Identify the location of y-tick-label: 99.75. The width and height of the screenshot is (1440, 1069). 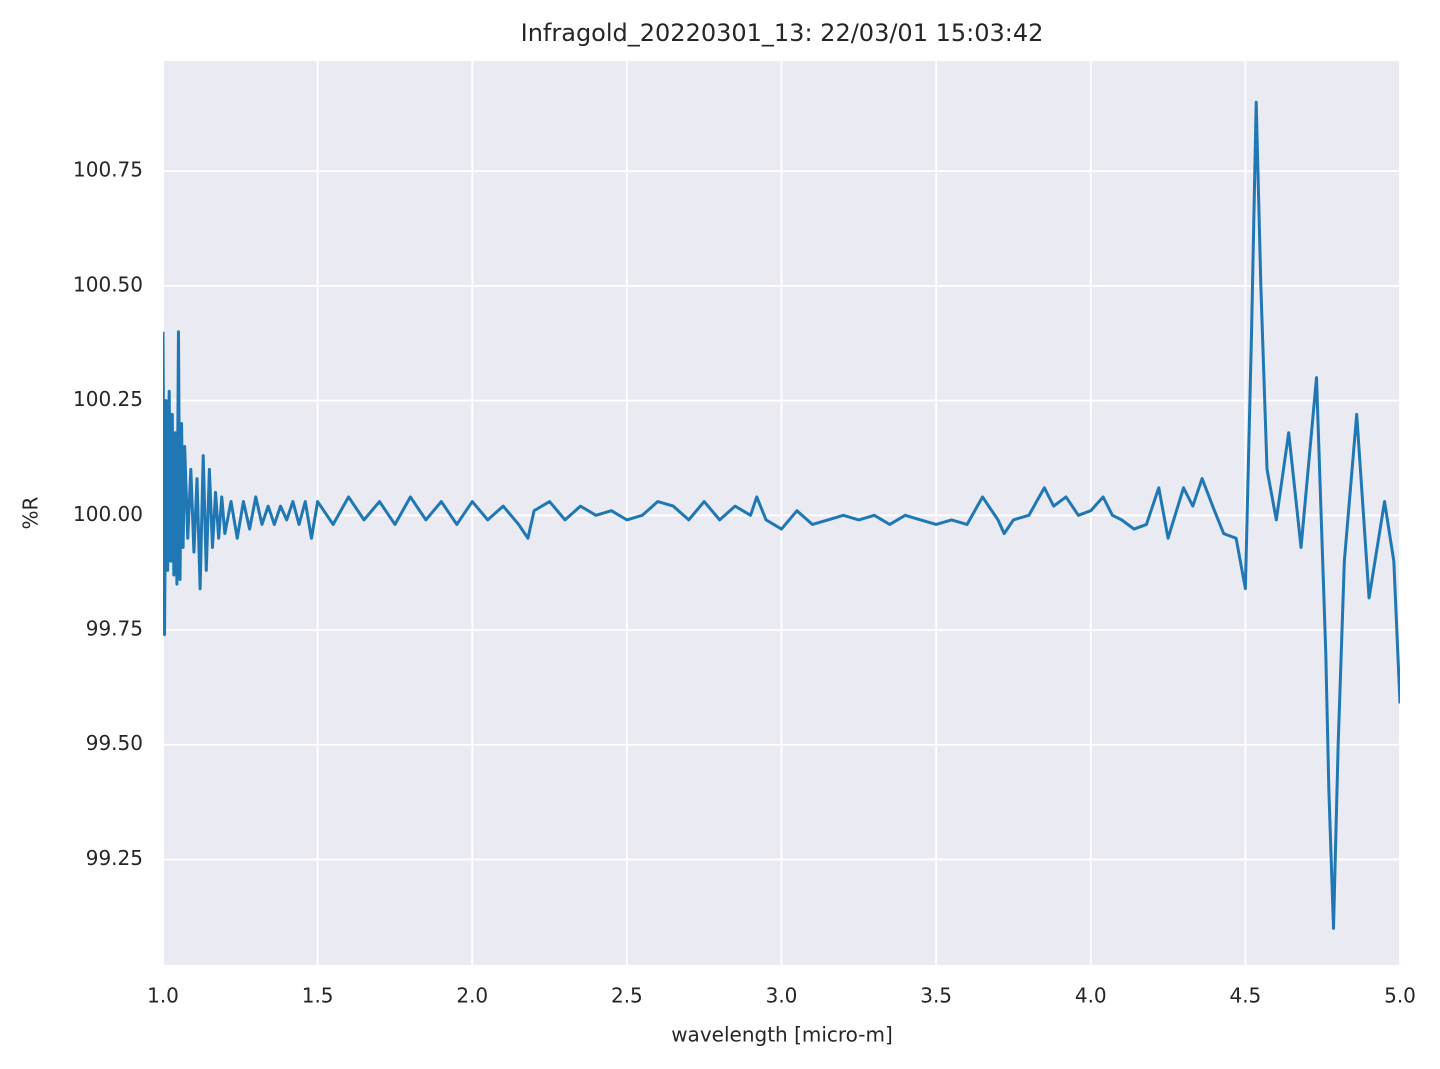
(114, 629).